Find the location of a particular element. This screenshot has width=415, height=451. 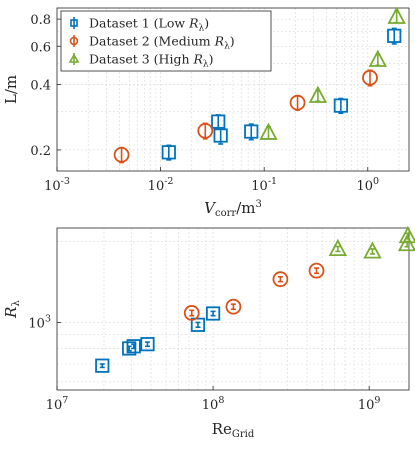

x-tick-label: 10⁸ is located at coordinates (213, 404).